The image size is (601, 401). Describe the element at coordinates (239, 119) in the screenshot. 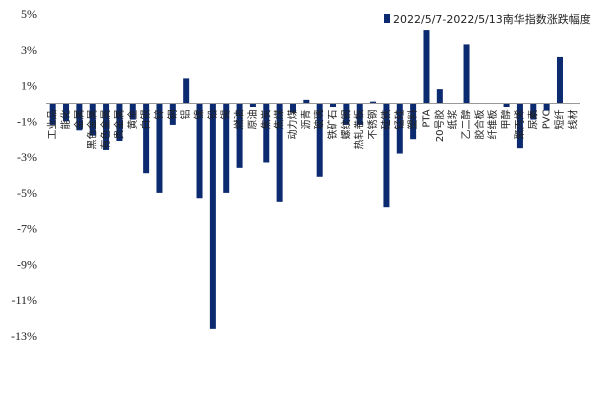

I see `x-tick-label: 燃油` at that location.